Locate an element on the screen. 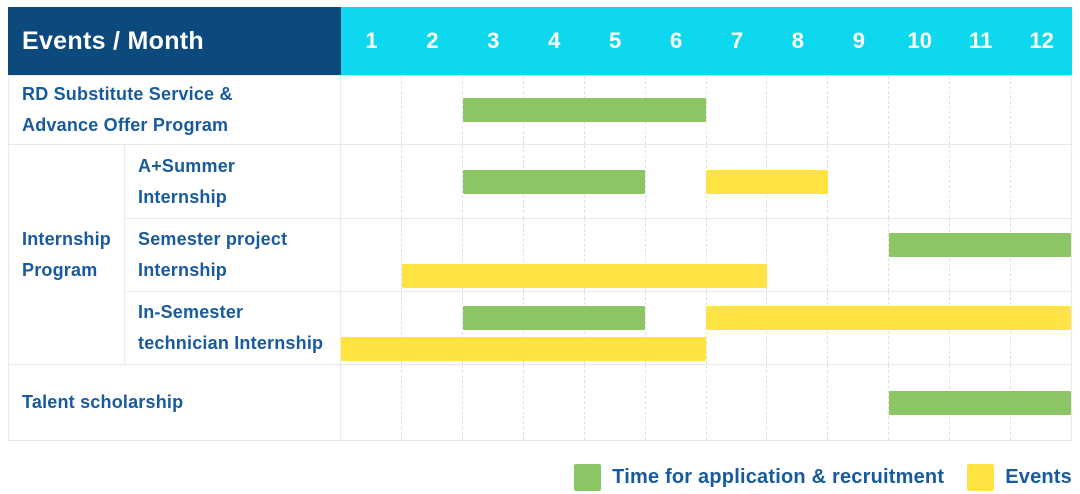 The height and width of the screenshot is (494, 1080). month-header-cell: 2 is located at coordinates (432, 40).